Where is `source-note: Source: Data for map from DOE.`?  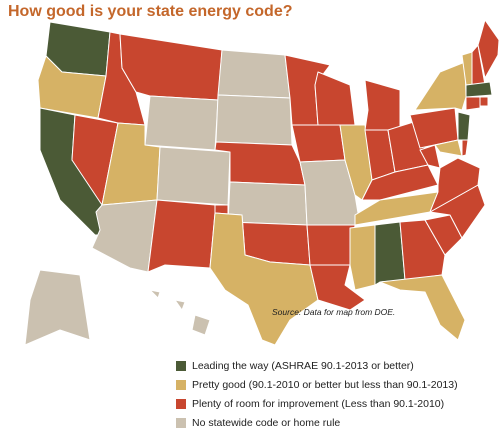 source-note: Source: Data for map from DOE. is located at coordinates (333, 312).